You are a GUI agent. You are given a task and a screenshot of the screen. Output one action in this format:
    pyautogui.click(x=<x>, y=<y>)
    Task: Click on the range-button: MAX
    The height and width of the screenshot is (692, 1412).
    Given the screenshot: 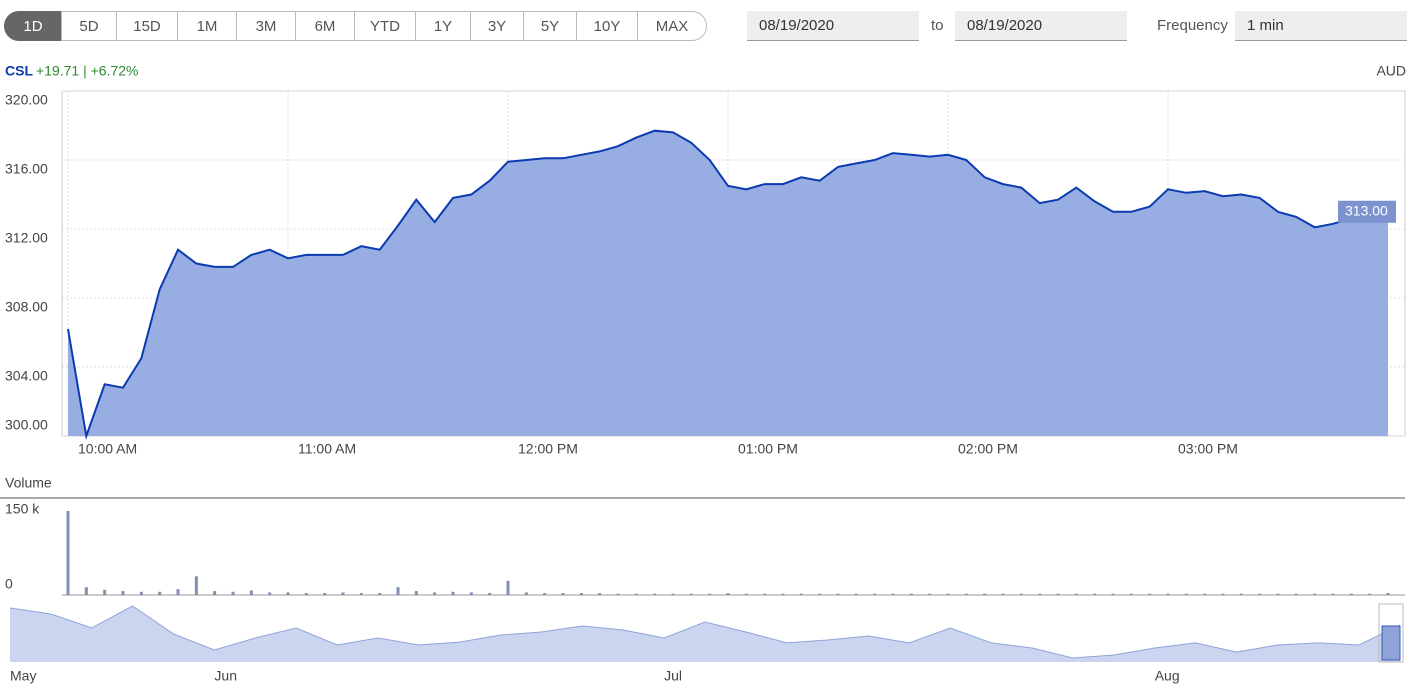 What is the action you would take?
    pyautogui.click(x=672, y=26)
    